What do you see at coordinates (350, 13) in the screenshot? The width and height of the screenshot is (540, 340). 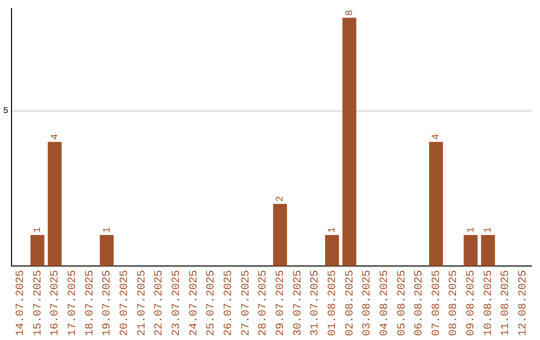 I see `data-label: 8` at bounding box center [350, 13].